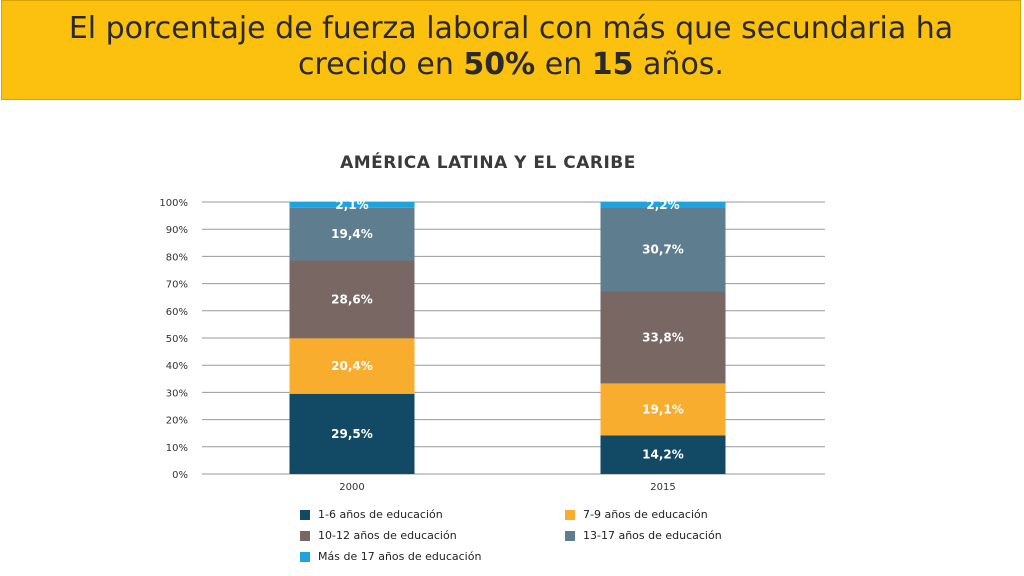 The image size is (1024, 576). Describe the element at coordinates (499, 64) in the screenshot. I see `title-highlight-percent: 50%` at that location.